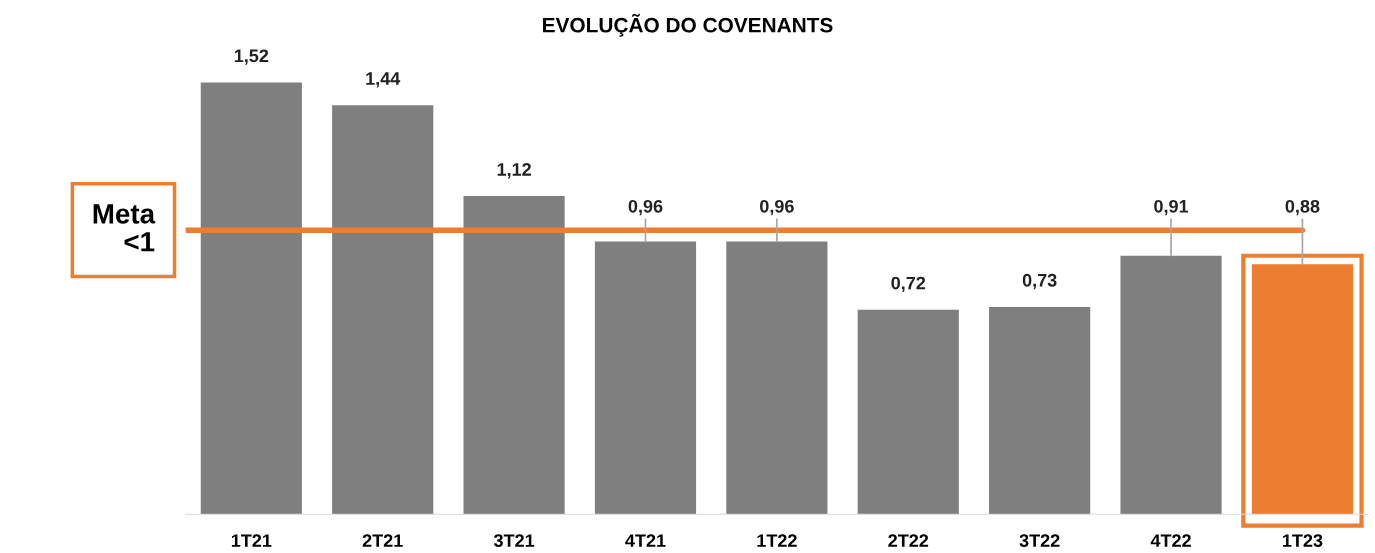  What do you see at coordinates (1302, 207) in the screenshot?
I see `data-label: 0,88` at bounding box center [1302, 207].